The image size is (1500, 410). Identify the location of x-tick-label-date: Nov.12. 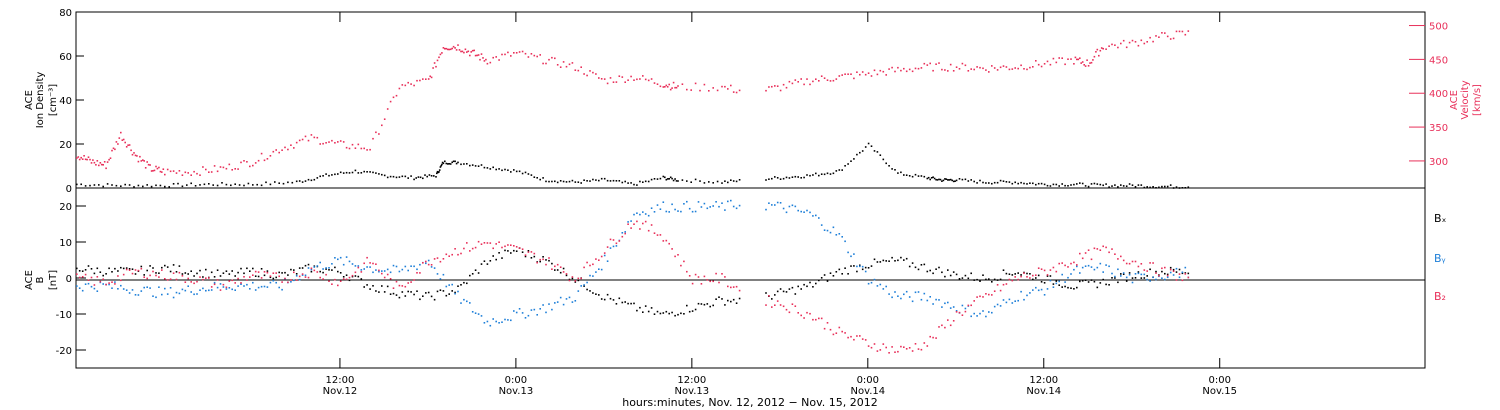
(340, 391).